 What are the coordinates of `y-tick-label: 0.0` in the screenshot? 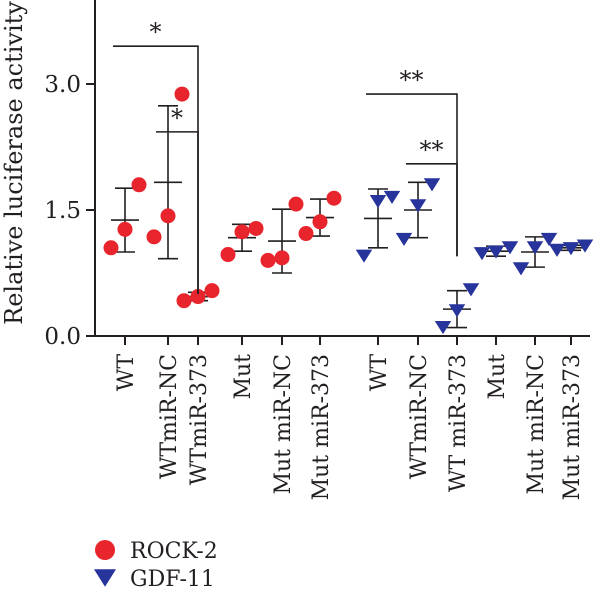 It's located at (62, 337).